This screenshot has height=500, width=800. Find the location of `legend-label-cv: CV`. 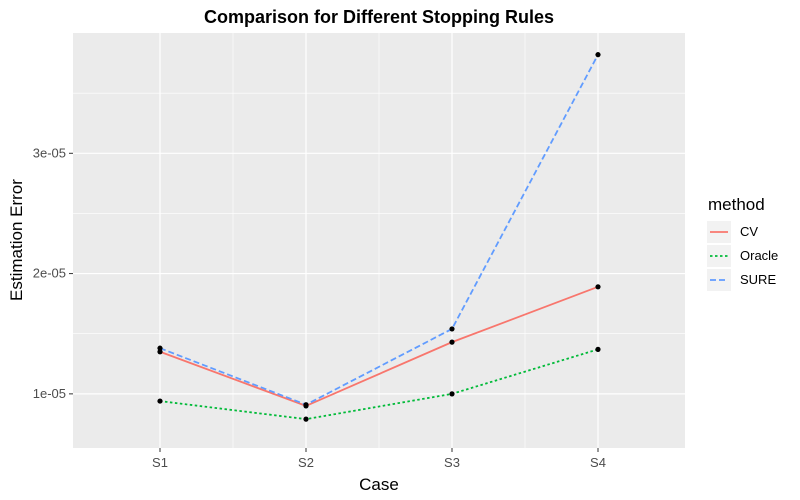

legend-label-cv: CV is located at coordinates (749, 231).